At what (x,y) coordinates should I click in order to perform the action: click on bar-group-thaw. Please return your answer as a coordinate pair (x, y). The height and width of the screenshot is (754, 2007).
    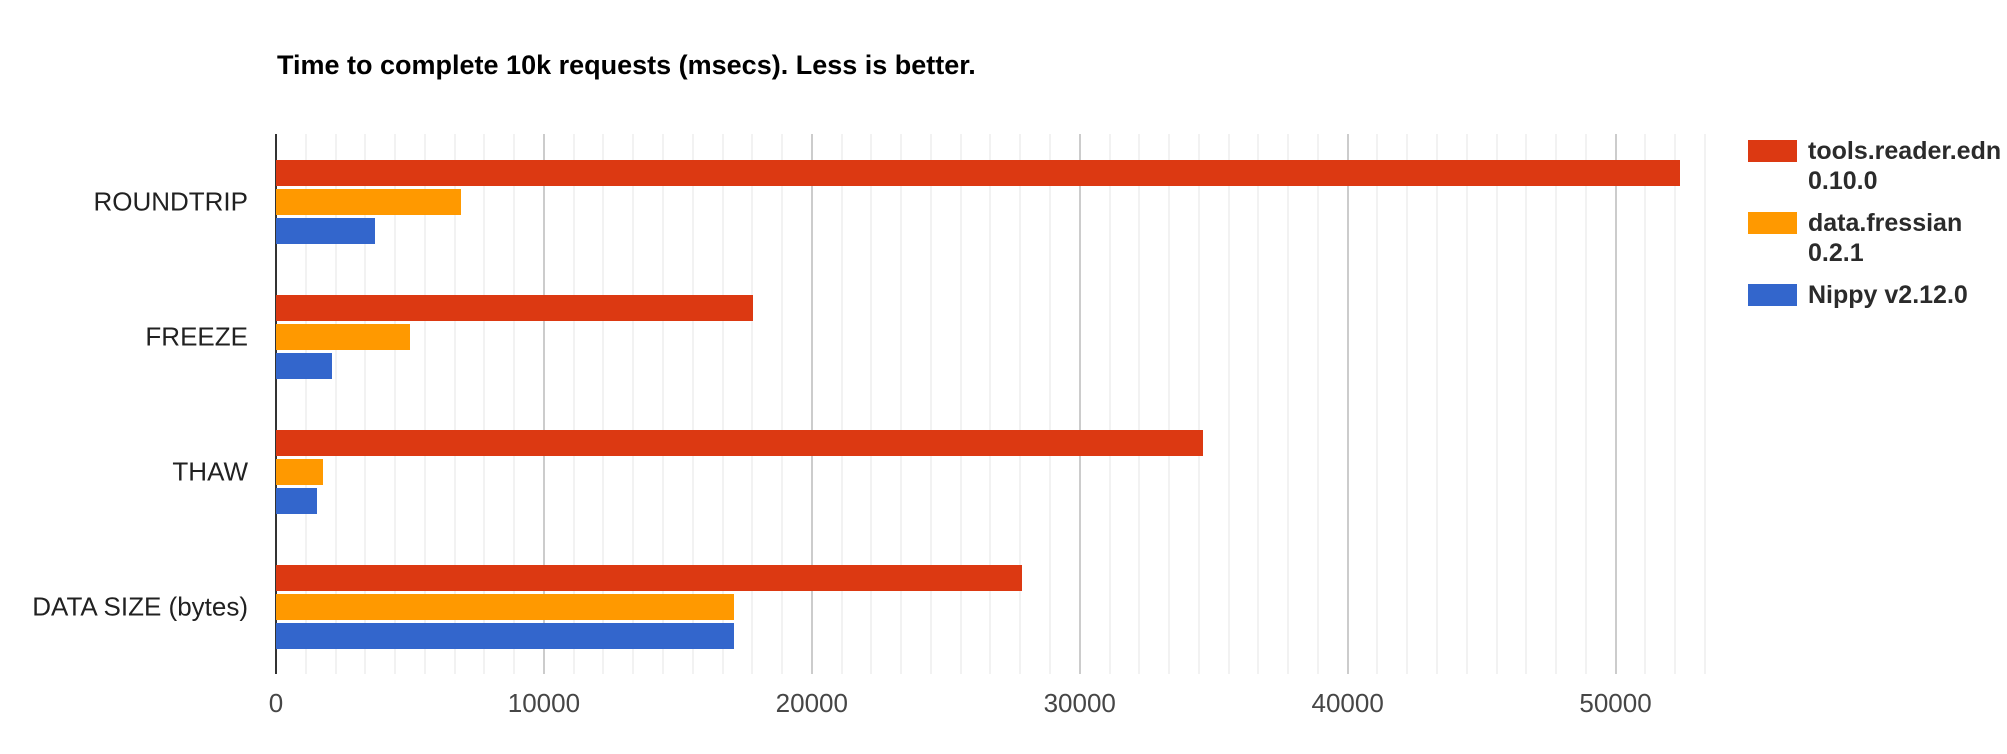
    Looking at the image, I should click on (994, 471).